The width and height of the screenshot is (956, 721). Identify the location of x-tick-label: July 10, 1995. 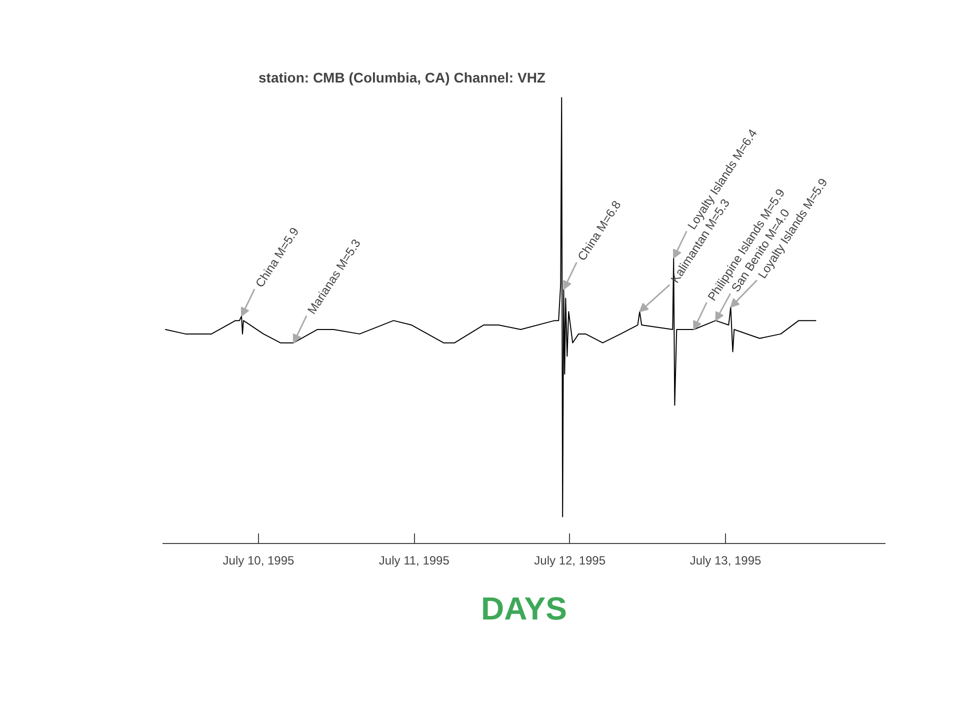
(258, 561).